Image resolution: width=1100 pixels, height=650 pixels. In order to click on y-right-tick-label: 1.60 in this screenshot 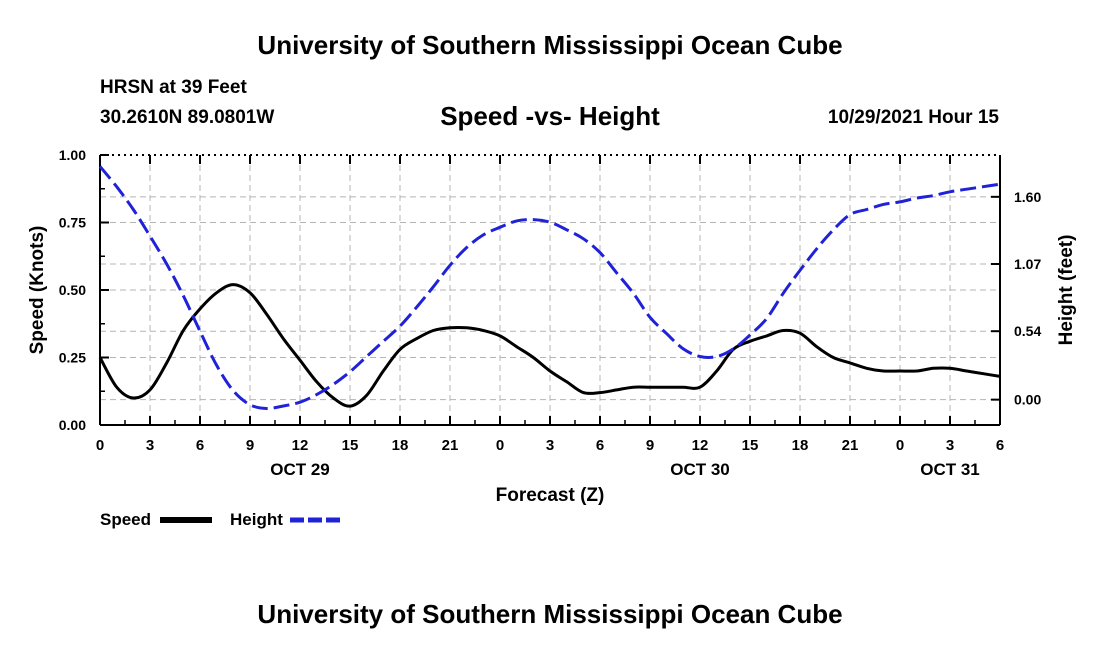, I will do `click(1027, 197)`.